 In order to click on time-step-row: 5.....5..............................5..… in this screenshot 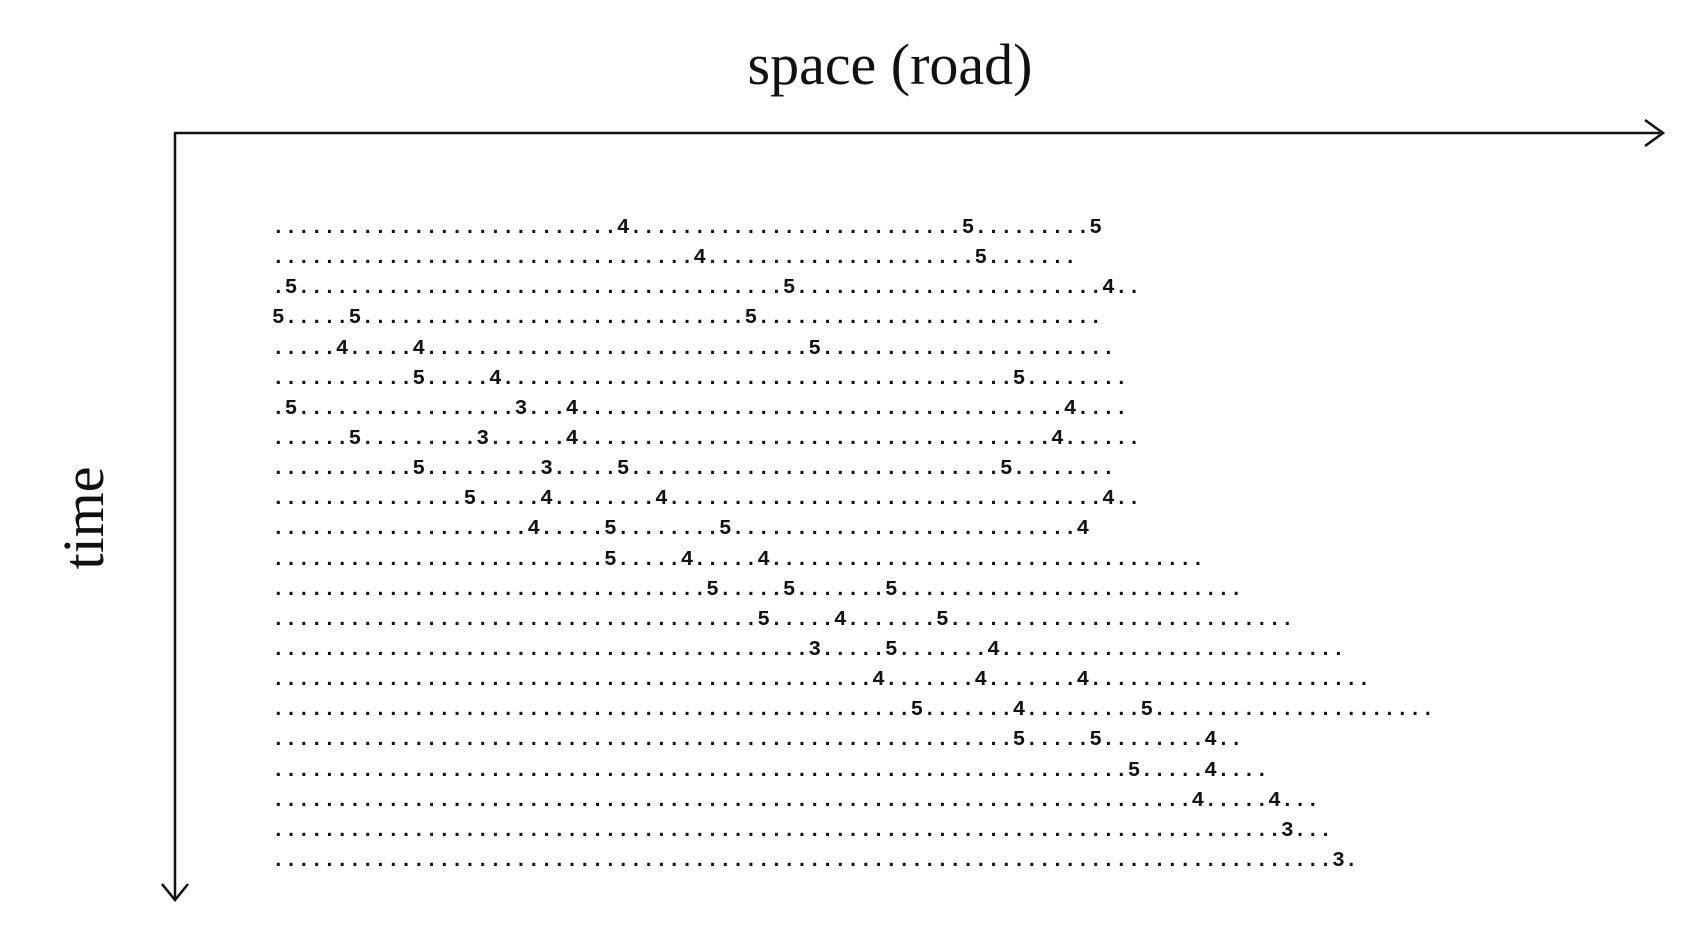, I will do `click(687, 319)`.